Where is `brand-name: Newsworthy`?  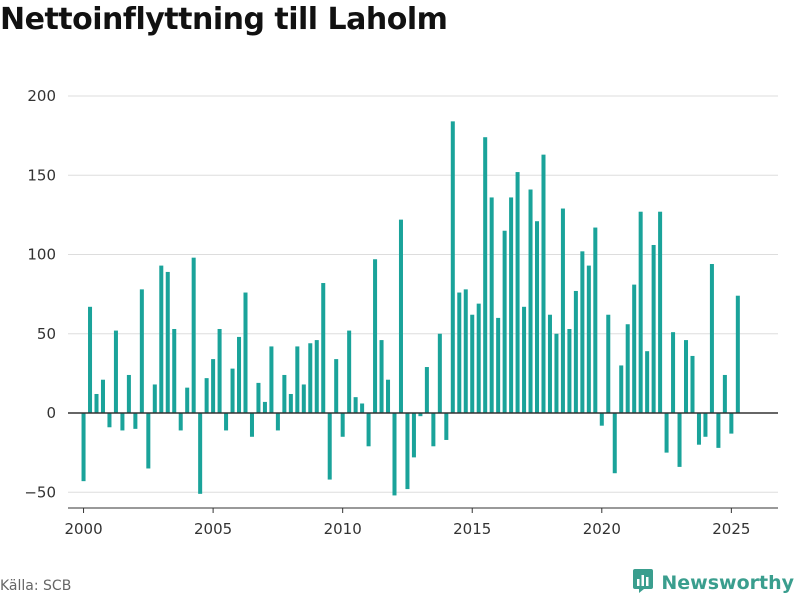
brand-name: Newsworthy is located at coordinates (727, 583).